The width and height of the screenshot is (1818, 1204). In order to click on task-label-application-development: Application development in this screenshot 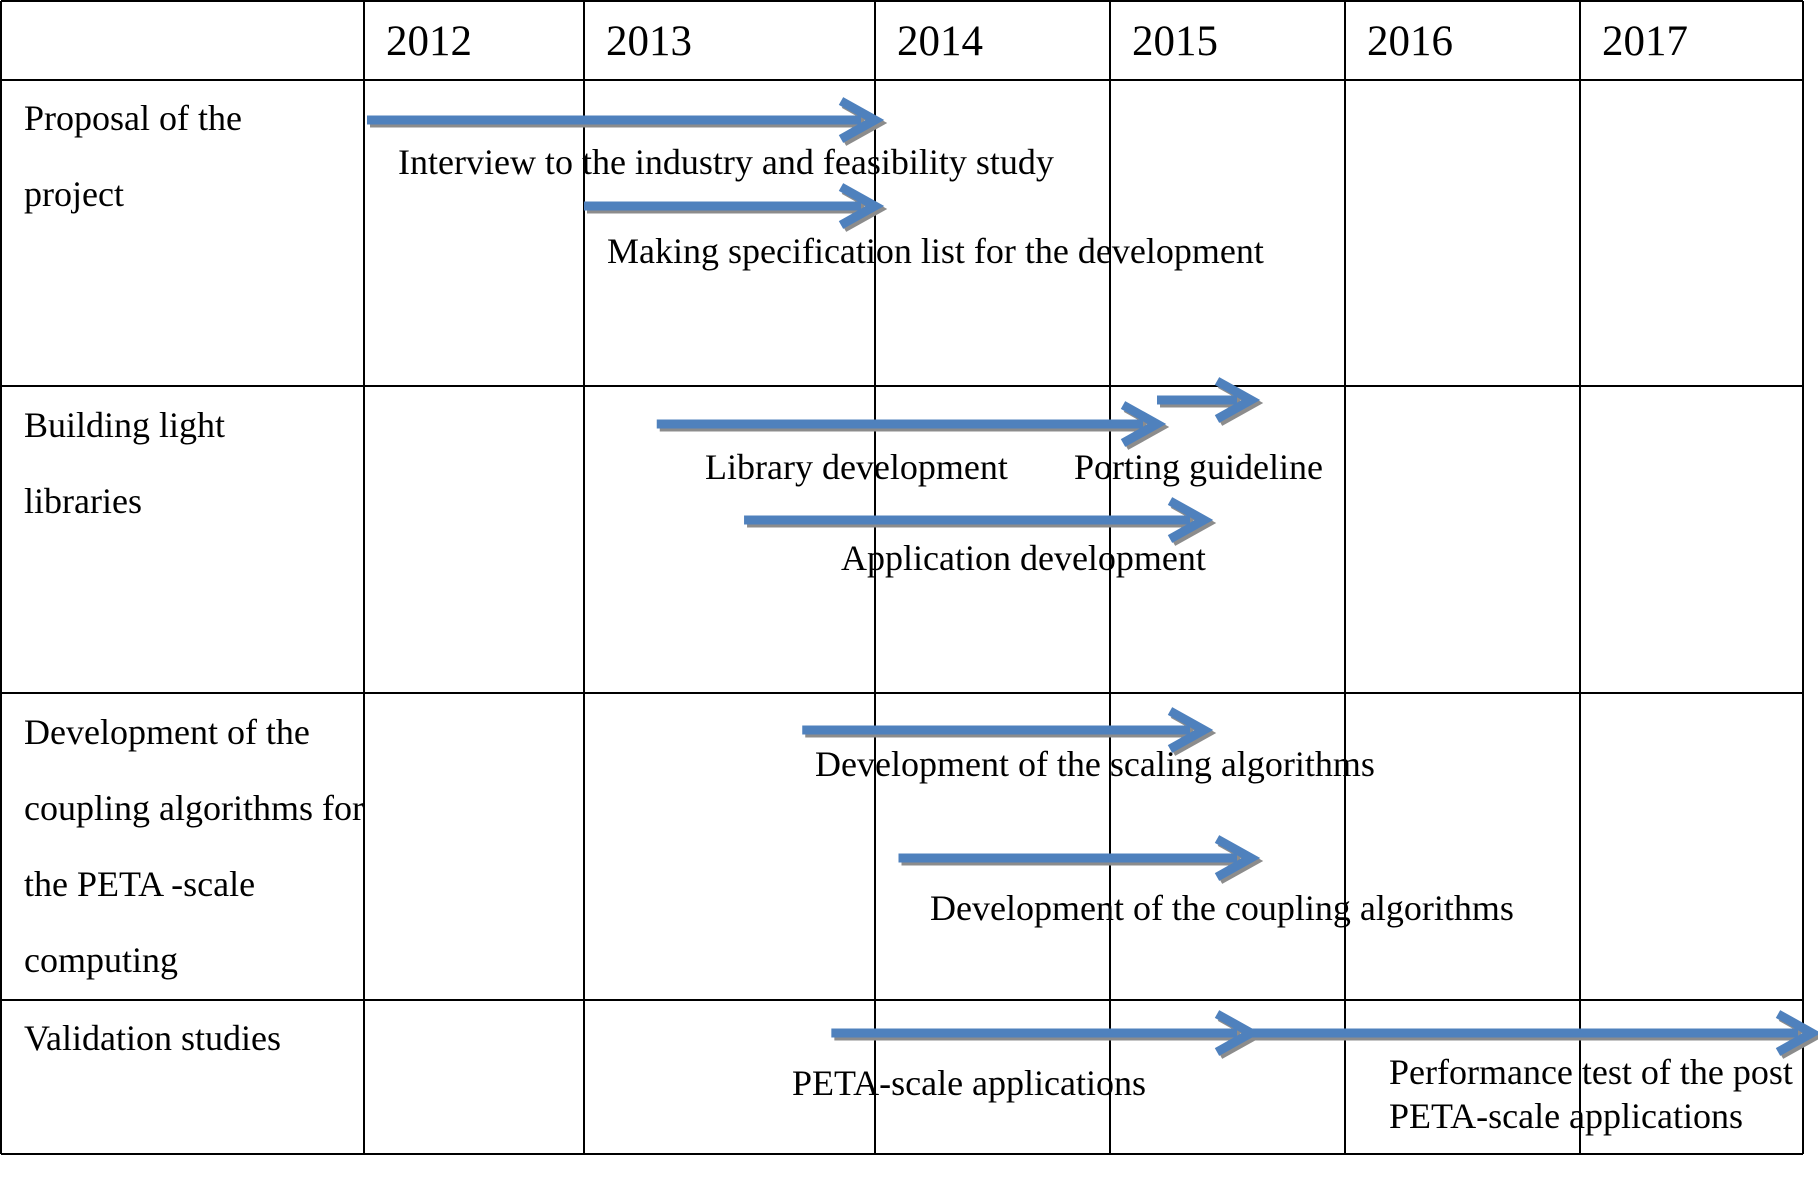, I will do `click(1023, 558)`.